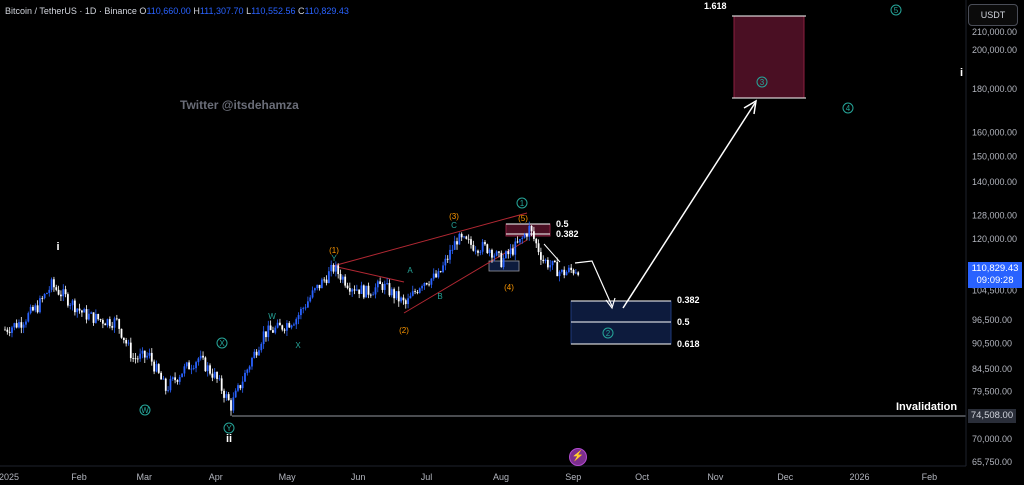  Describe the element at coordinates (848, 108) in the screenshot. I see `wave-label: 4` at that location.